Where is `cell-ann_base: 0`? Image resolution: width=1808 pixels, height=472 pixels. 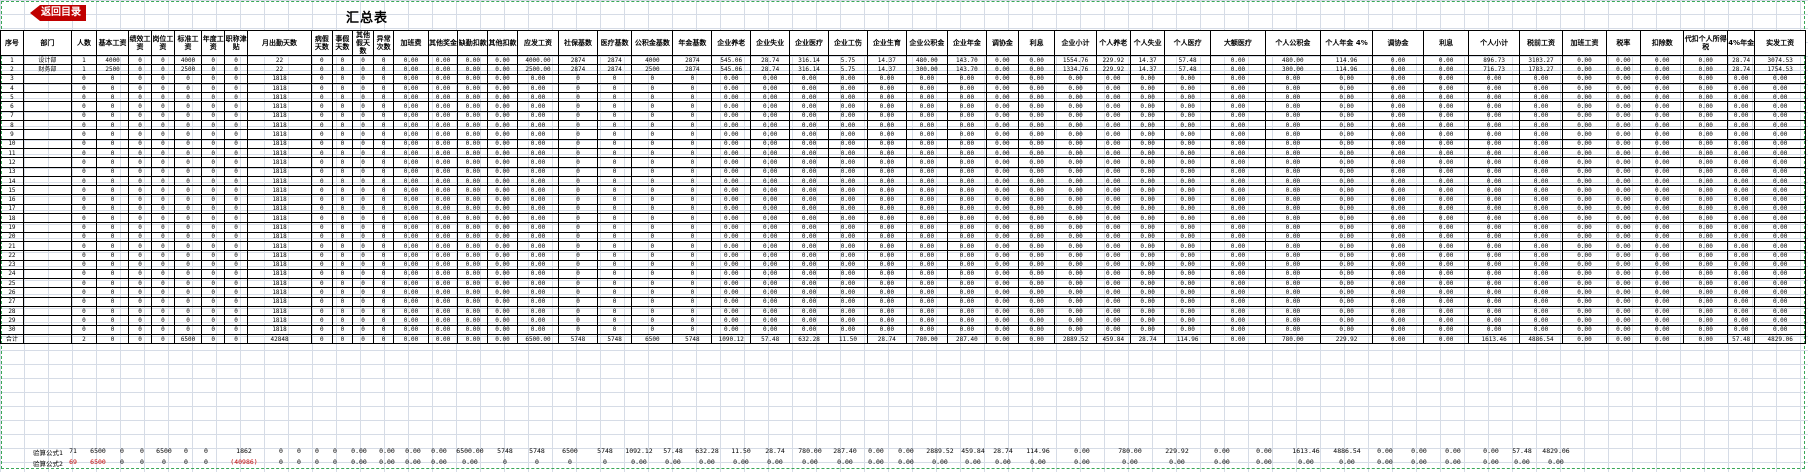
cell-ann_base: 0 is located at coordinates (692, 302).